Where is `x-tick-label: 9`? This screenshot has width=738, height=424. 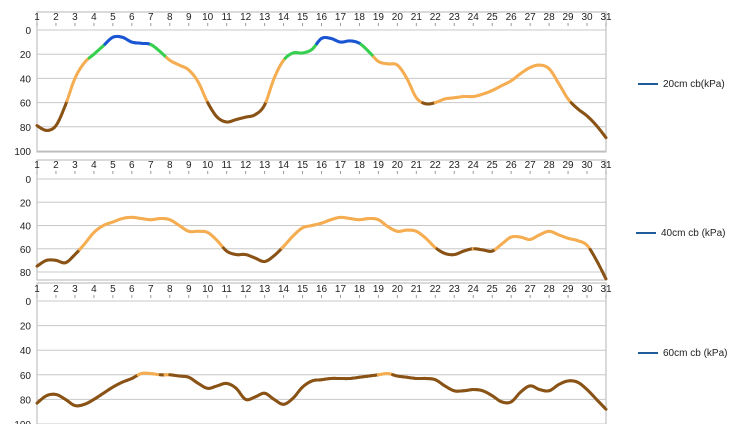 x-tick-label: 9 is located at coordinates (189, 17).